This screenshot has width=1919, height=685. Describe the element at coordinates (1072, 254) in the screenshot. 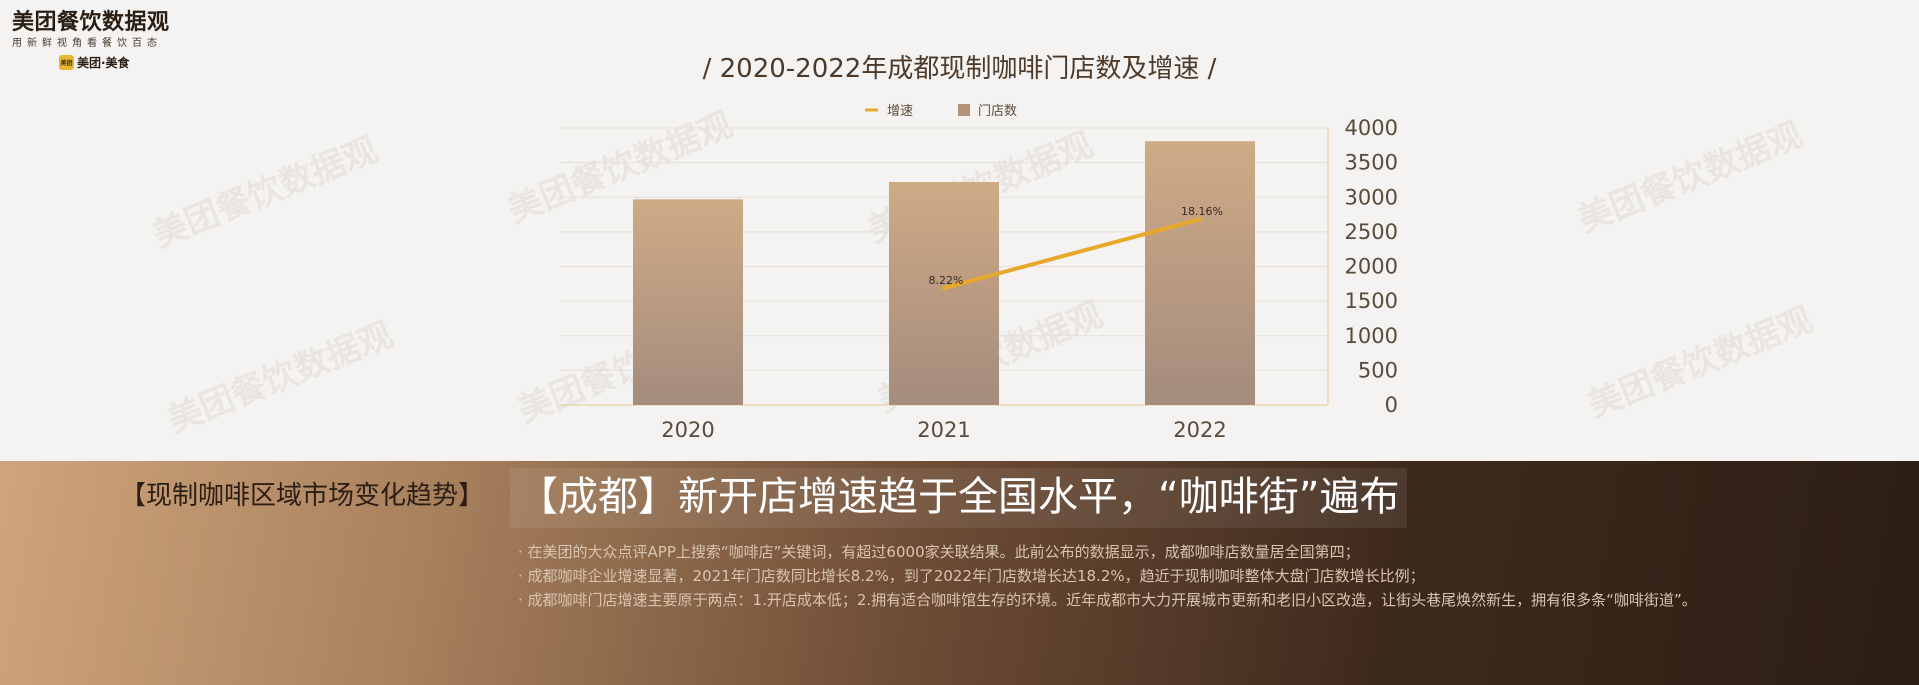

I see `growth-series-line` at that location.